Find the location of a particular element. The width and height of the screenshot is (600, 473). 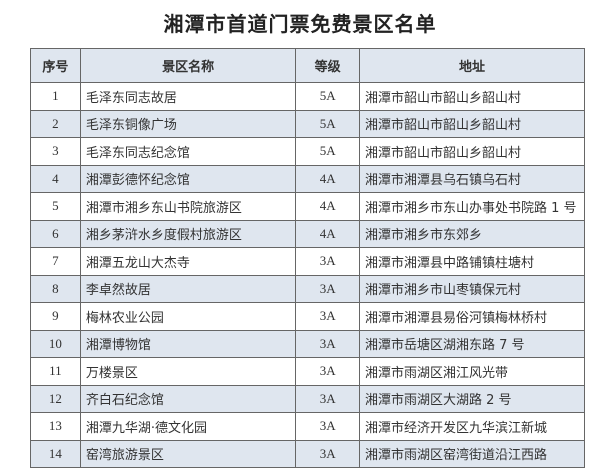

cell-index: 9 is located at coordinates (55, 316).